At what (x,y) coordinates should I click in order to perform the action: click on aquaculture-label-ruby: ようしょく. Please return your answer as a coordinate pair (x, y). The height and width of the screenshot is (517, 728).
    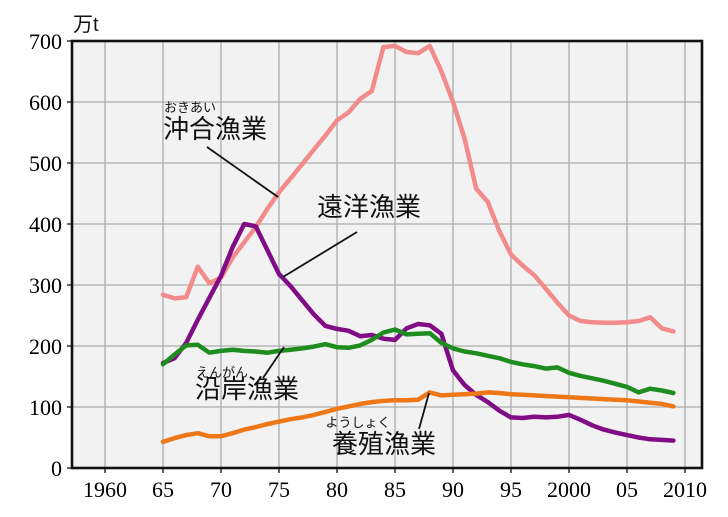
    Looking at the image, I should click on (357, 422).